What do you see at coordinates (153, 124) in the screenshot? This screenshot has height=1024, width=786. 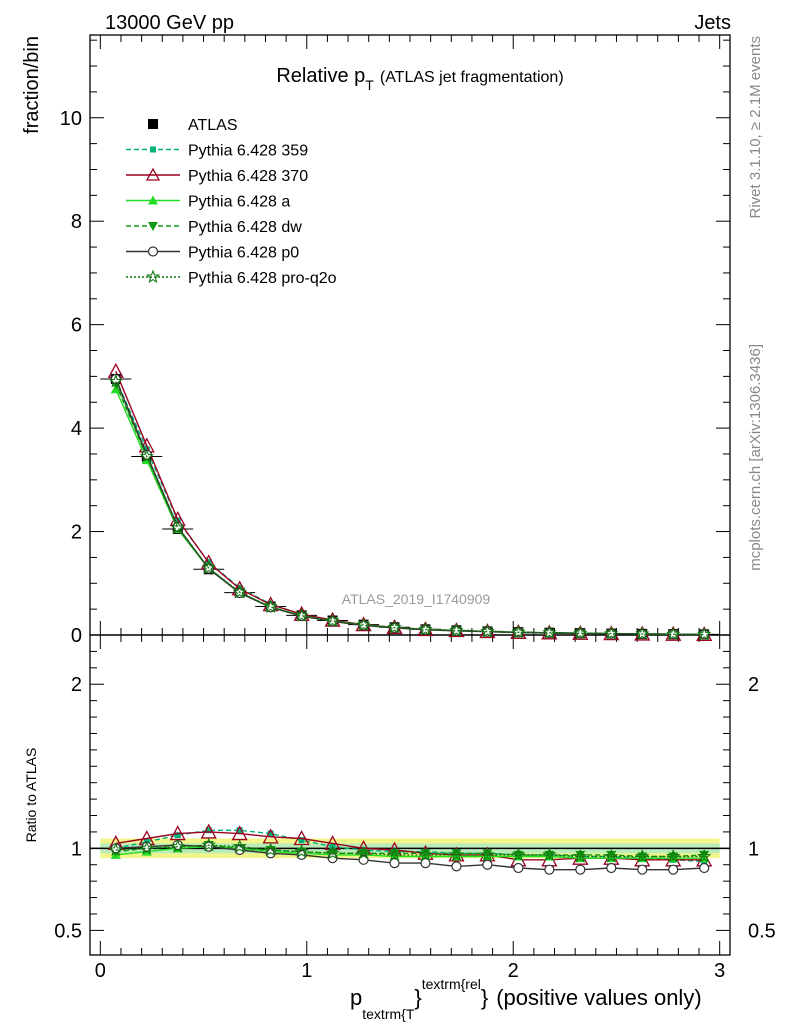 I see `legend-marker-atlas` at bounding box center [153, 124].